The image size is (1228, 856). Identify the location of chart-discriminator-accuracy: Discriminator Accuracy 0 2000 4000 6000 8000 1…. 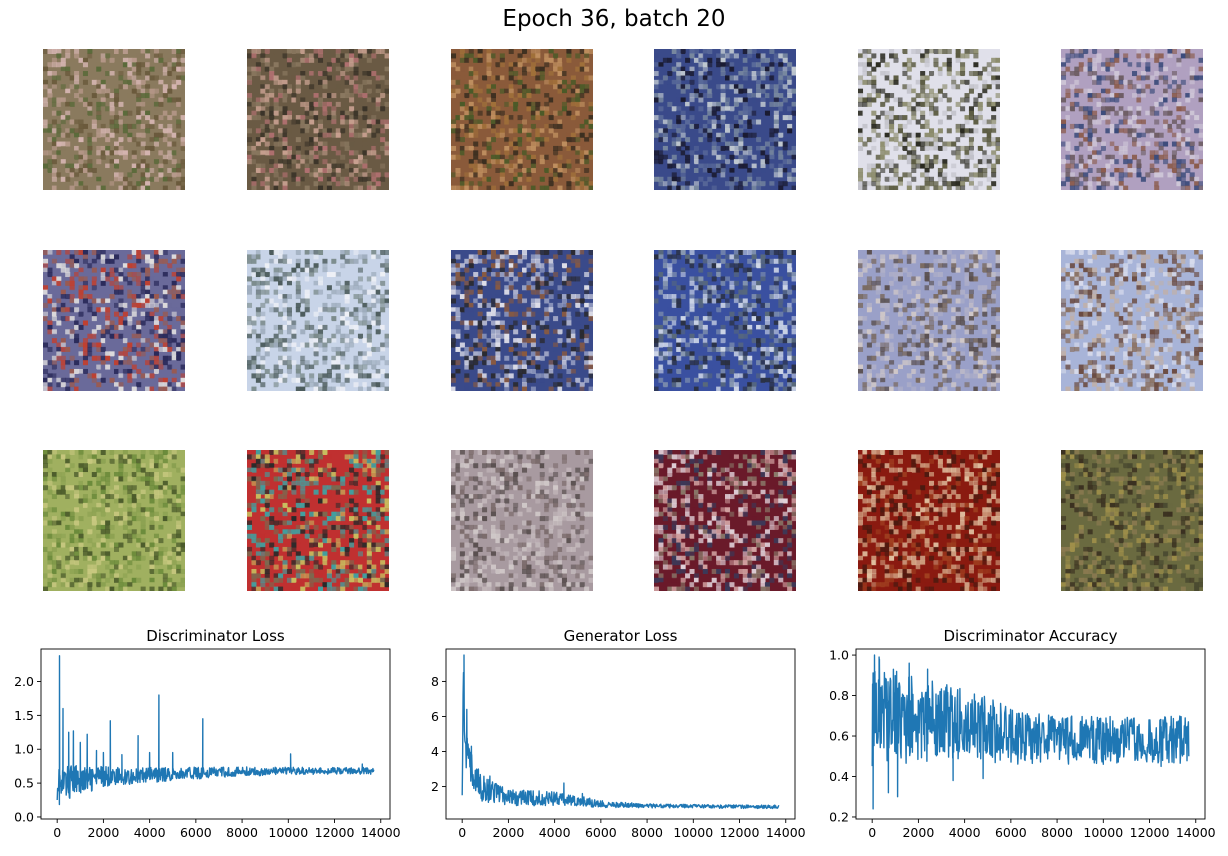
(1015, 738).